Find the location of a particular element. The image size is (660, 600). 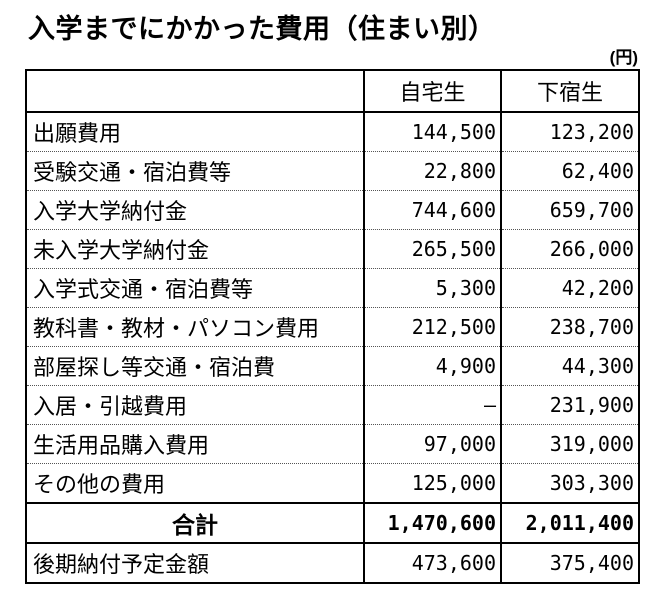

footer-row: 後期納付予定金額 473,600 375,400 is located at coordinates (332, 563).